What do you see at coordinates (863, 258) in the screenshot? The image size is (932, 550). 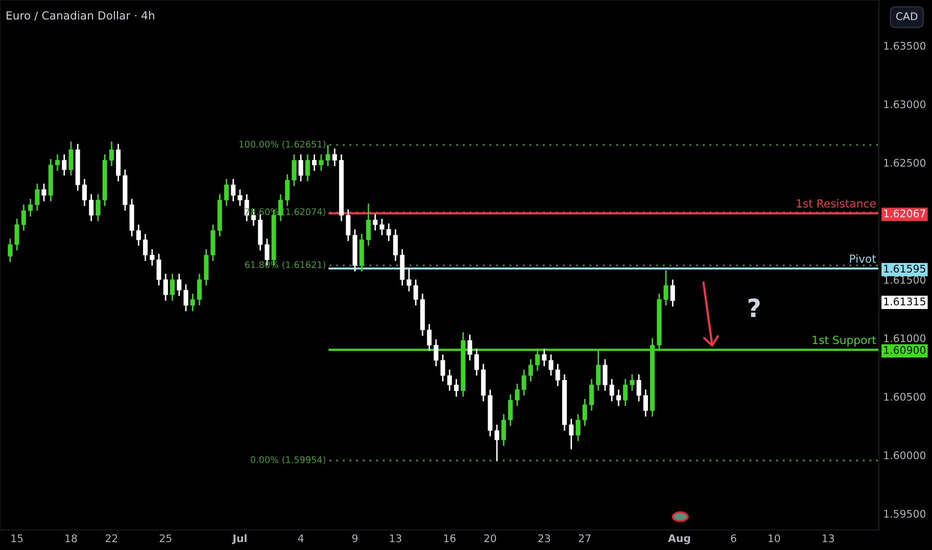 I see `ref-line-label: Pivot` at bounding box center [863, 258].